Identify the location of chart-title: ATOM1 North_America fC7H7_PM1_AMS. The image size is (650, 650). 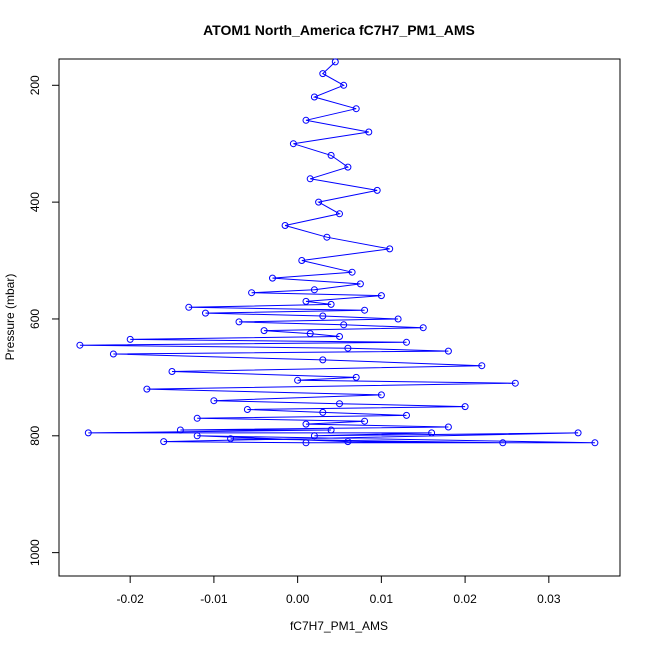
(339, 30).